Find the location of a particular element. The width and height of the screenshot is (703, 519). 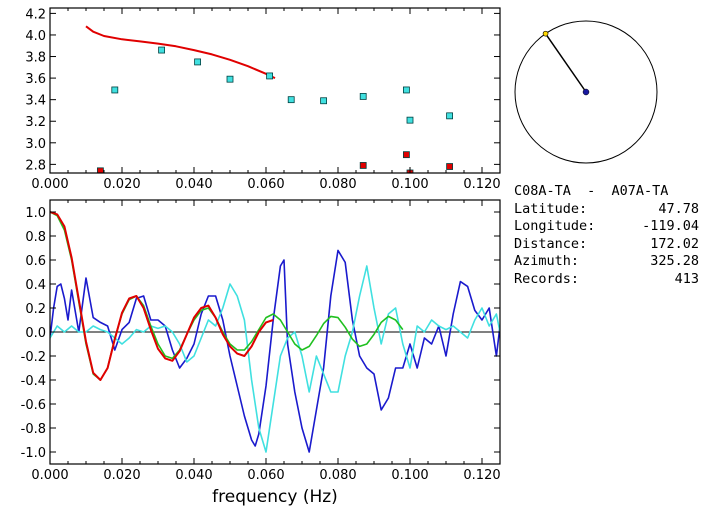

azimuth-line is located at coordinates (565, 63).